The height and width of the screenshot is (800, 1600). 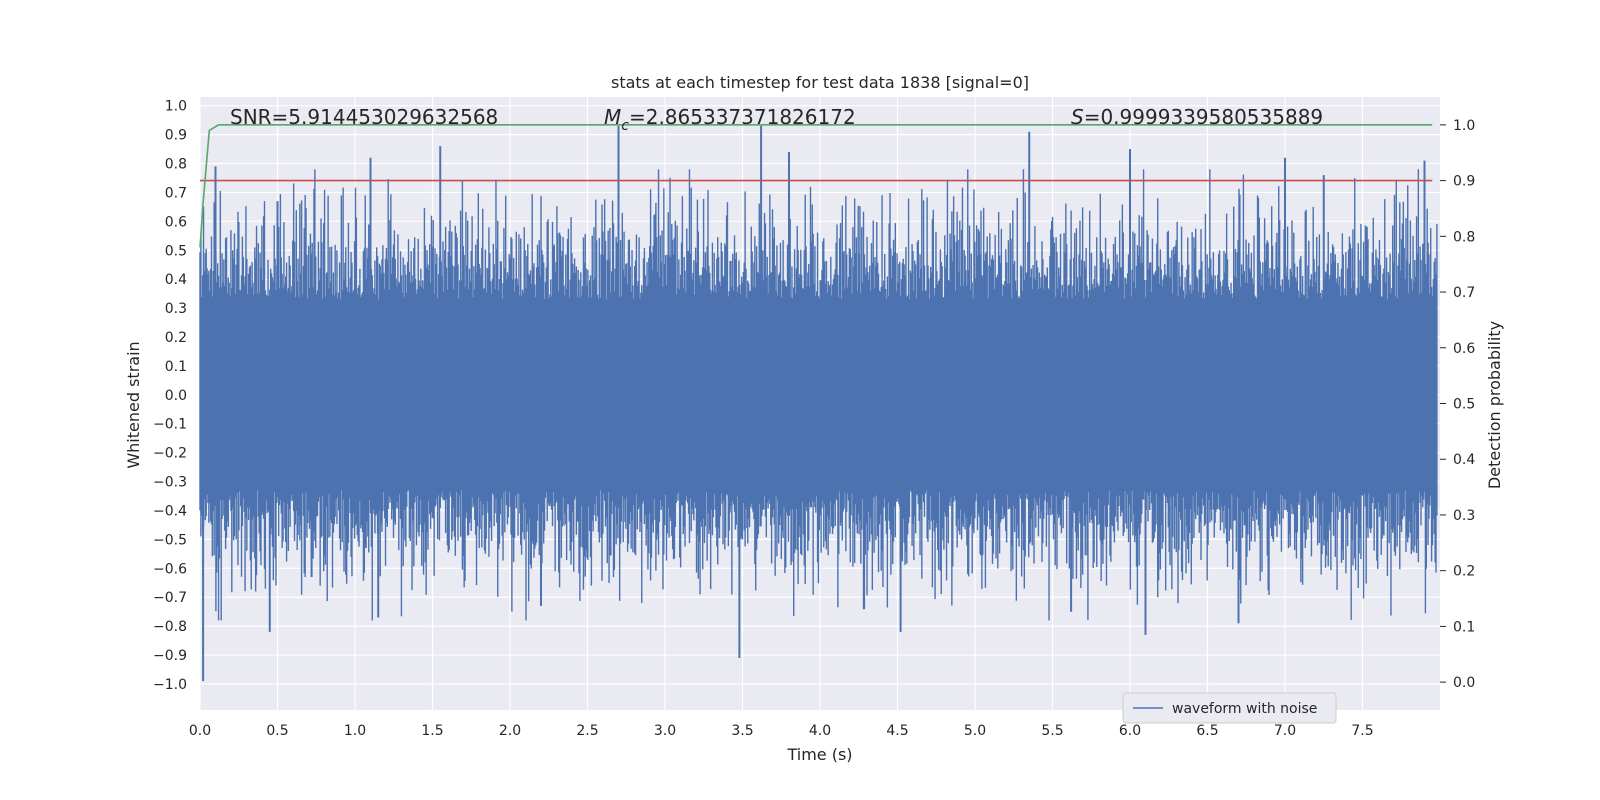 I want to click on y-tick-label: −1.0, so click(x=170, y=685).